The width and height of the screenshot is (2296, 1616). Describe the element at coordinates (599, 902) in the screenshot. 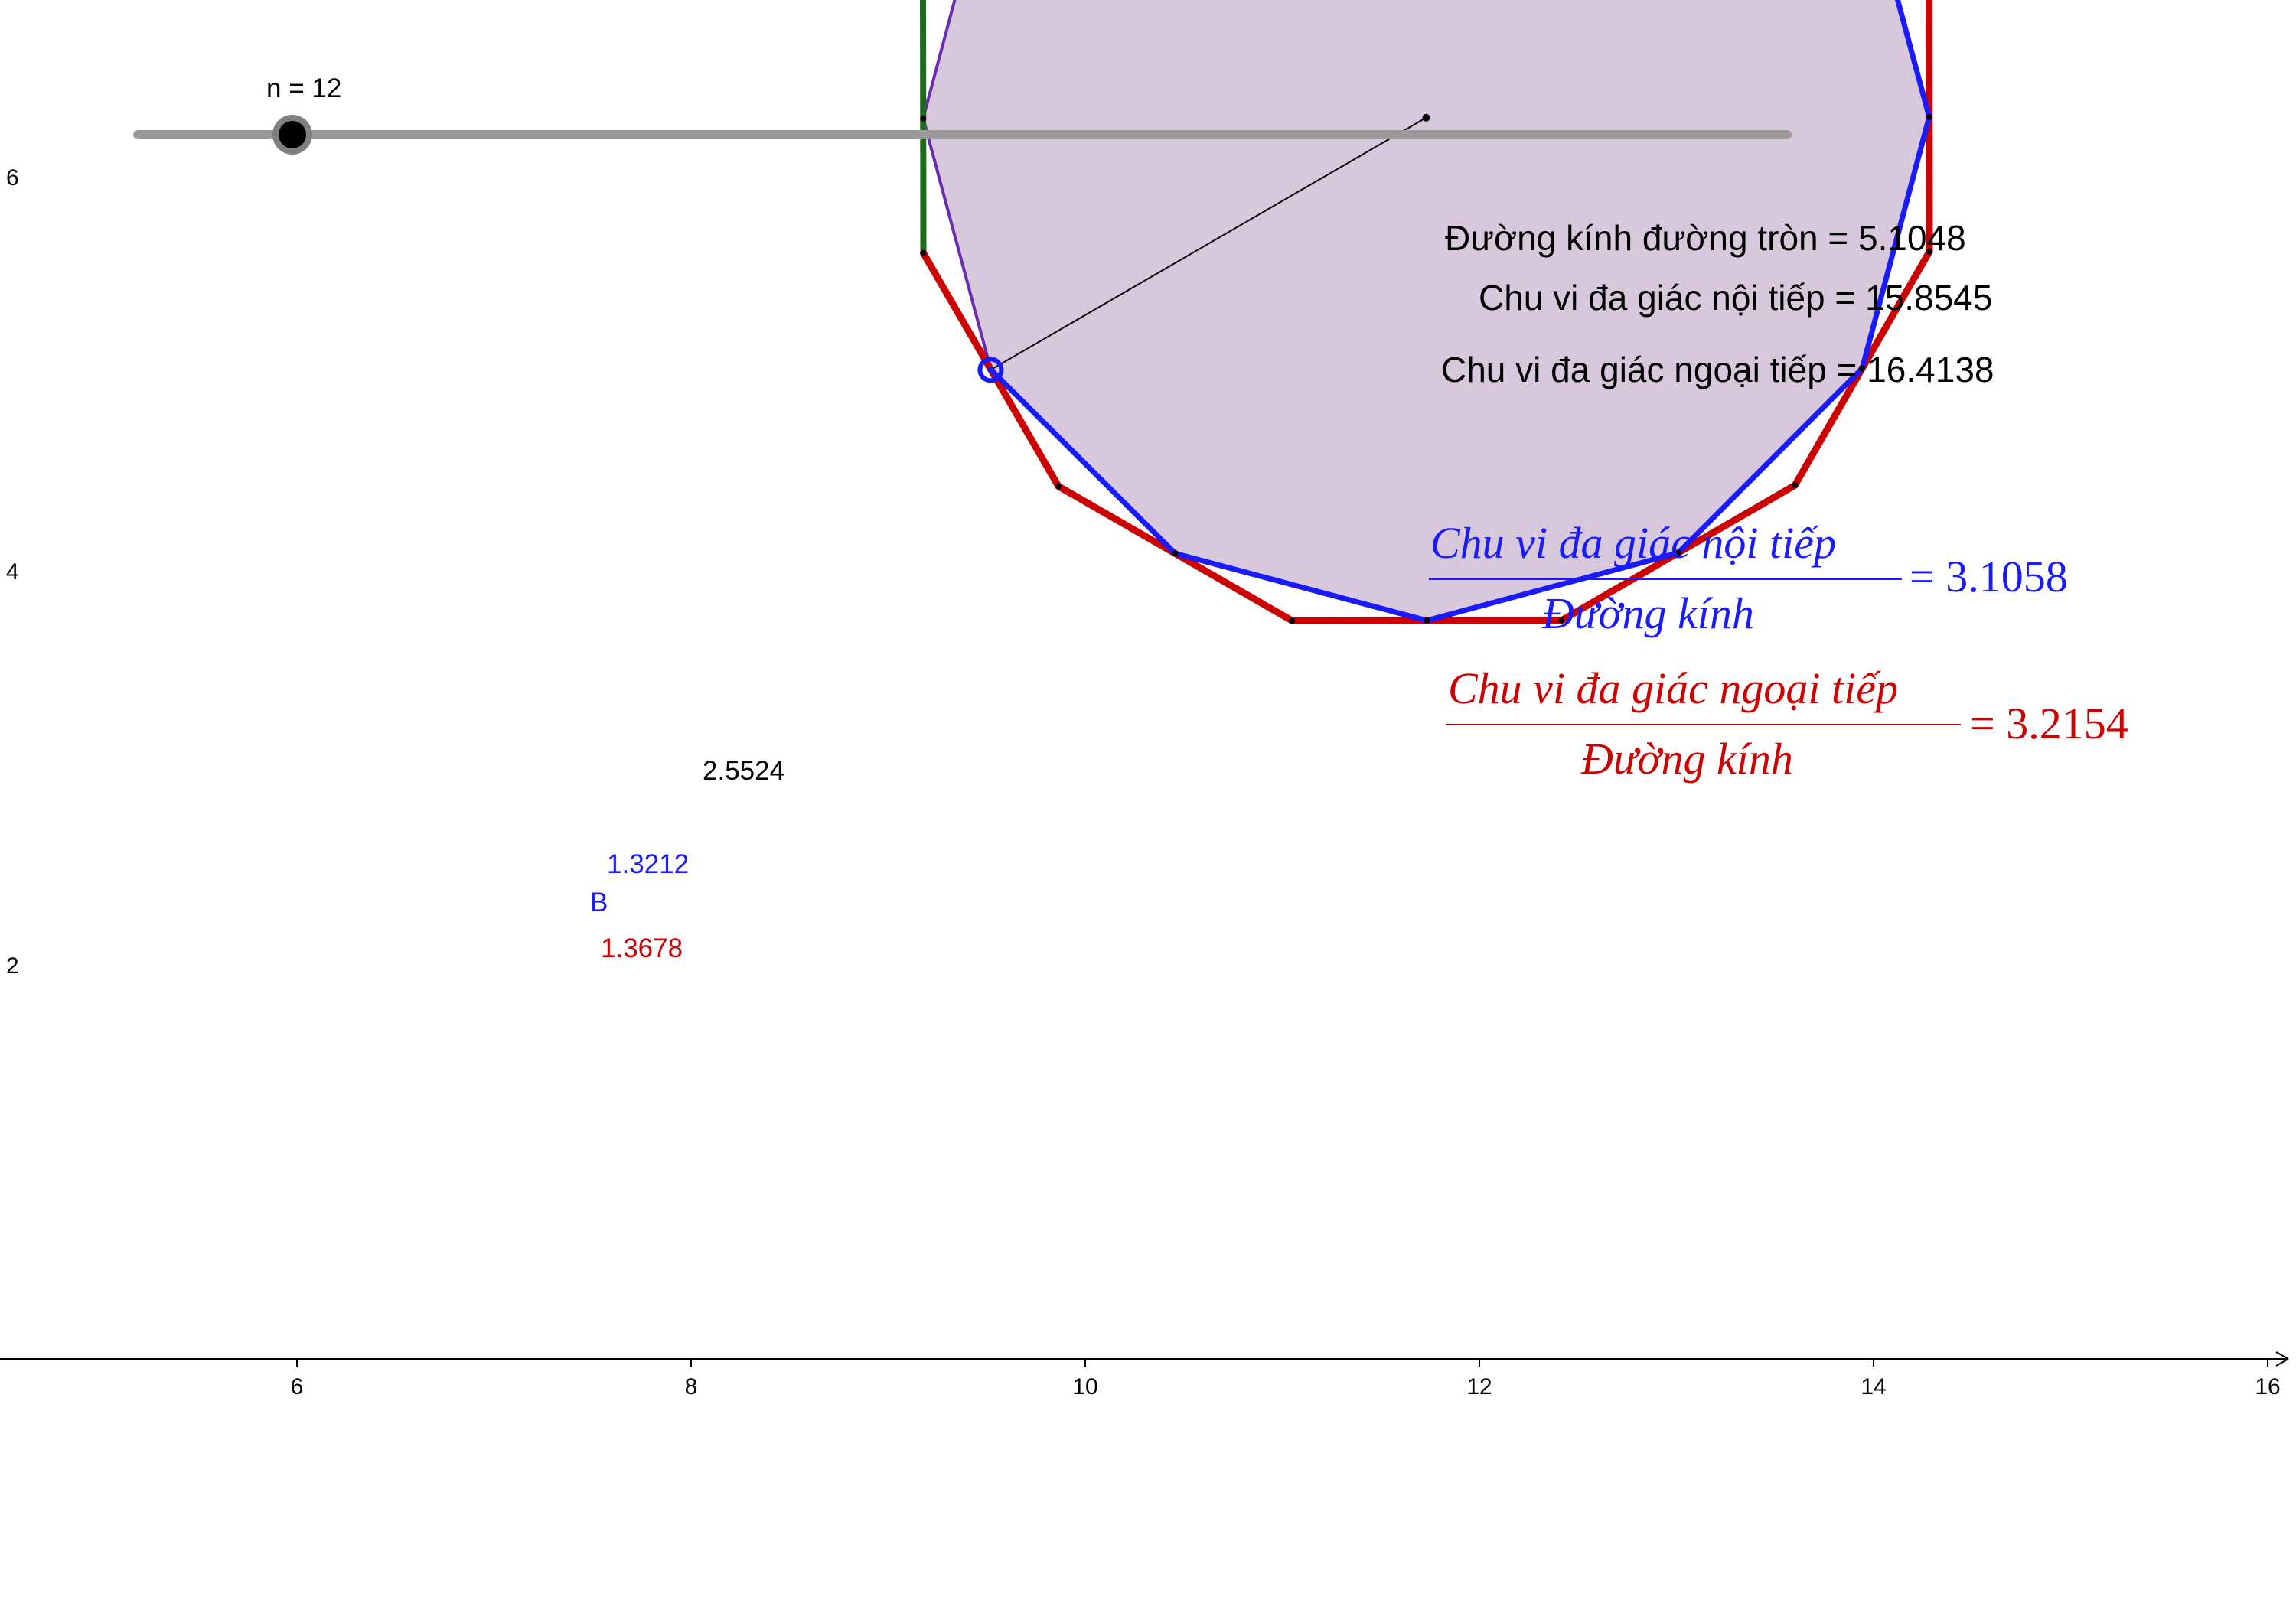

I see `point-b-label: B` at that location.